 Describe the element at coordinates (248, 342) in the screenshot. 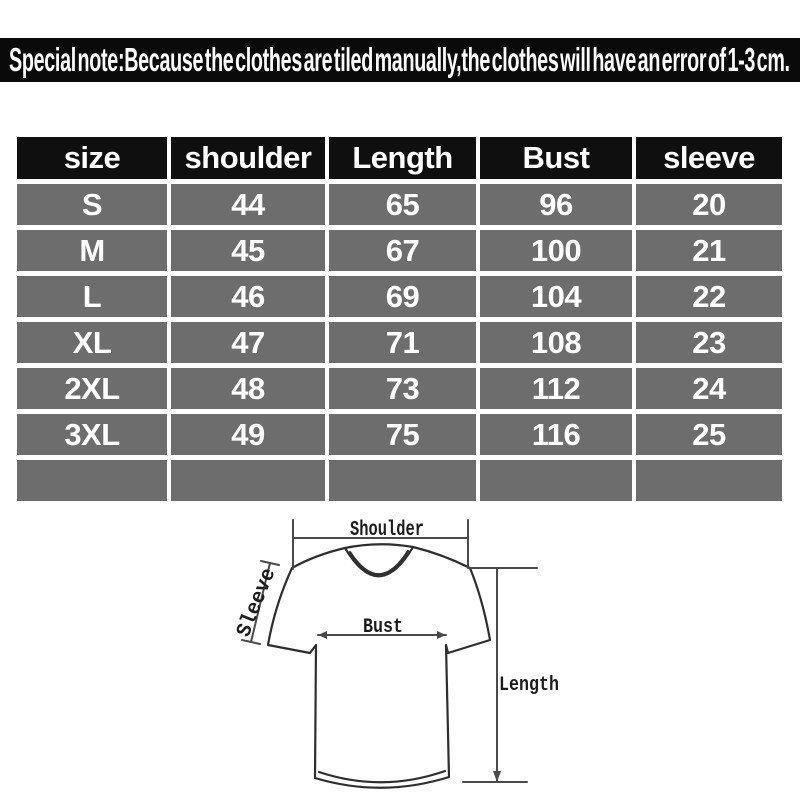

I see `cell-shoulder: 47` at that location.